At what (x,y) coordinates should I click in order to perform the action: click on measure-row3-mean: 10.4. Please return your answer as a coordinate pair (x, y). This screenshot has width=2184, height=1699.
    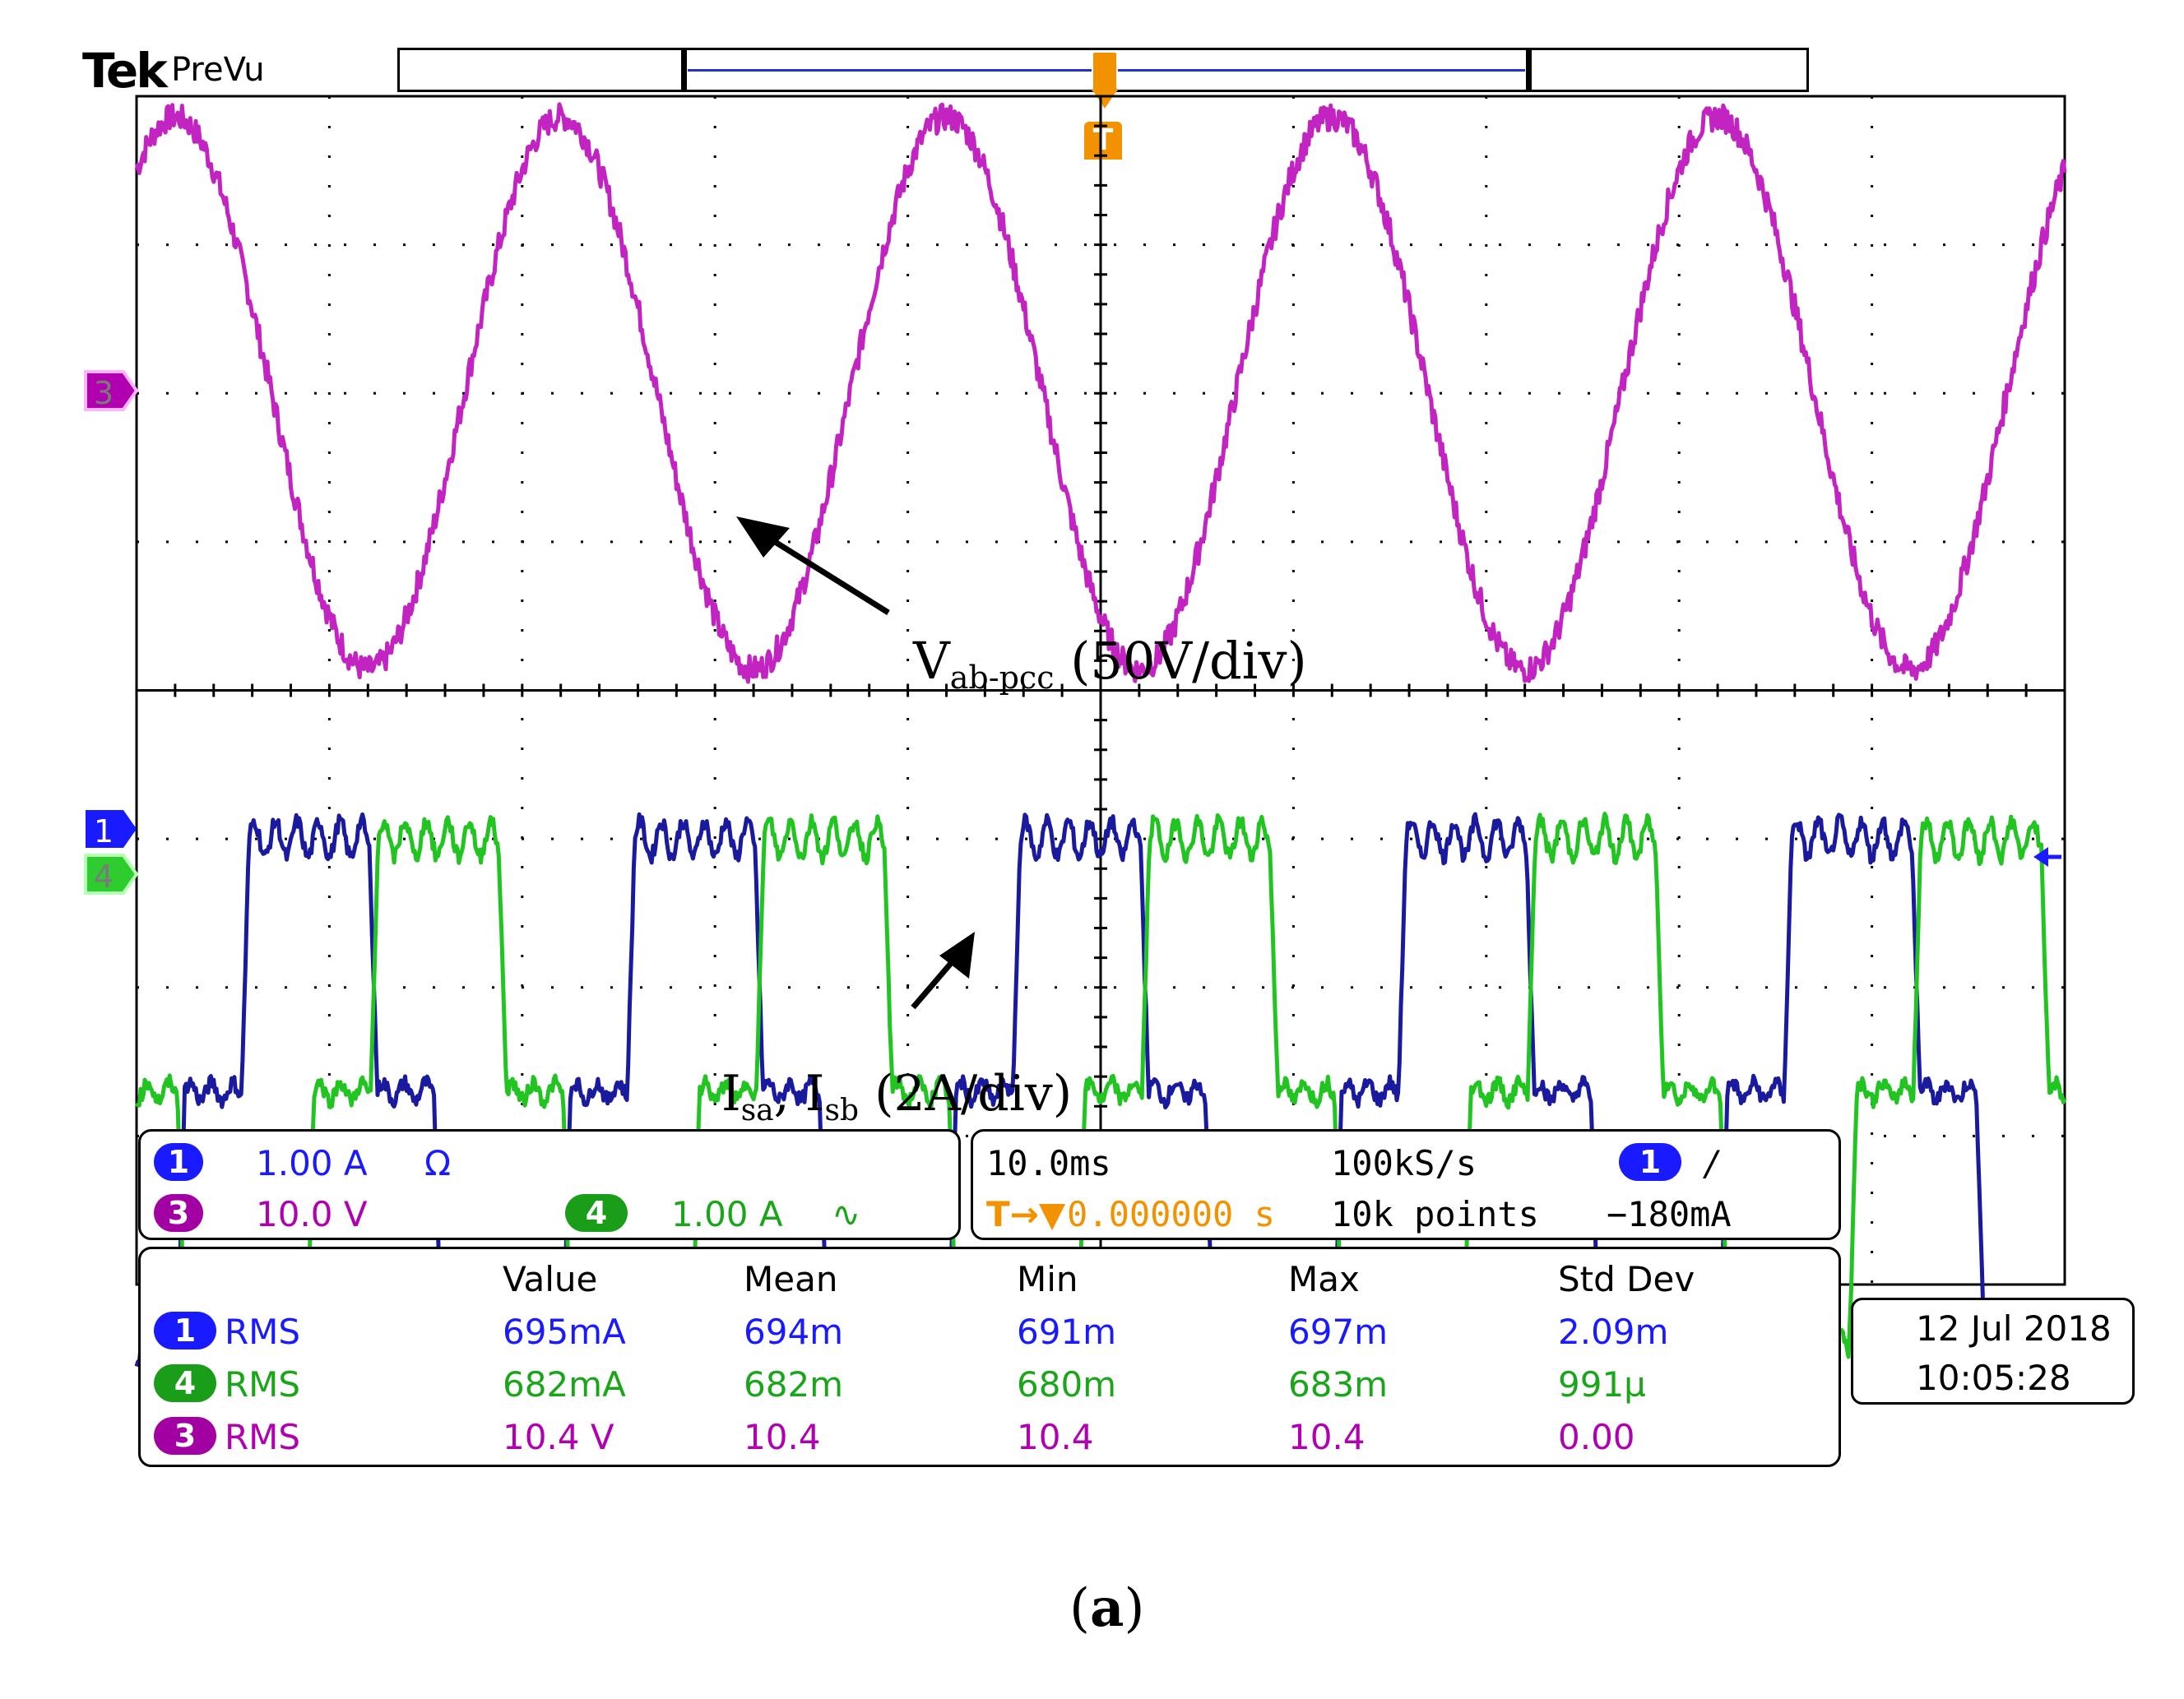
    Looking at the image, I should click on (782, 1437).